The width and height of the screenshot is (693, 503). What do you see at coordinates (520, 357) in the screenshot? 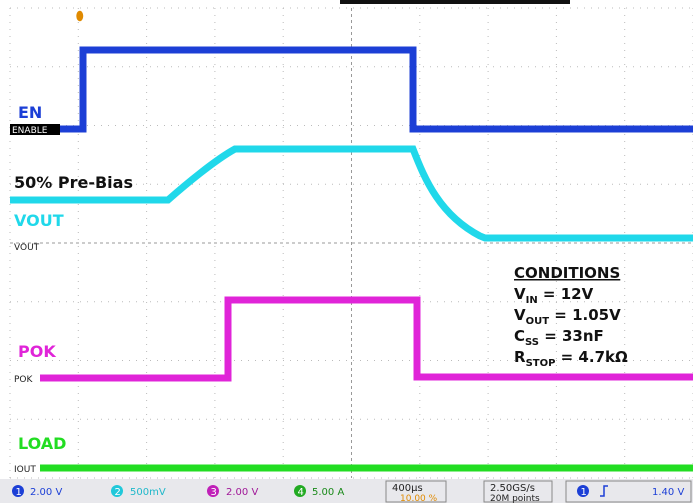
I see `condition-base: R` at bounding box center [520, 357].